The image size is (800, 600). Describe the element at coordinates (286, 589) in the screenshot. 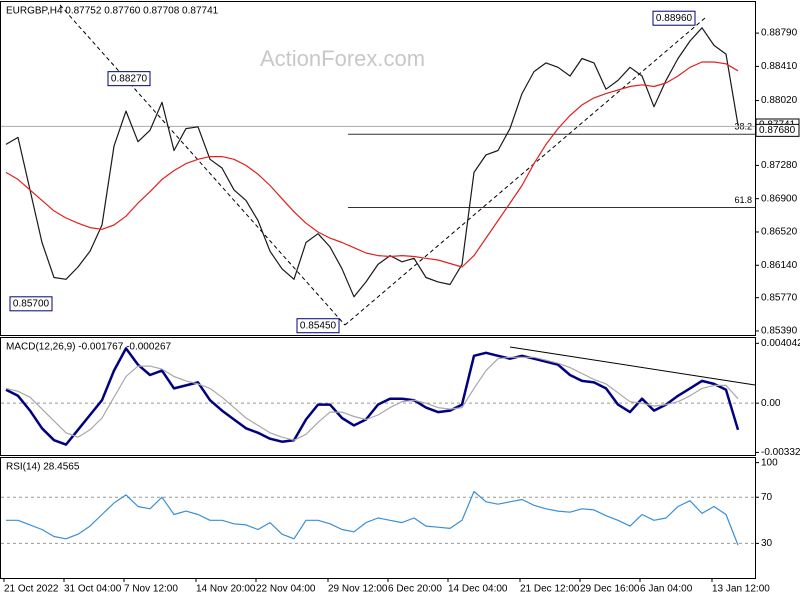

I see `x-tick-label: 22 Nov 04:00` at that location.